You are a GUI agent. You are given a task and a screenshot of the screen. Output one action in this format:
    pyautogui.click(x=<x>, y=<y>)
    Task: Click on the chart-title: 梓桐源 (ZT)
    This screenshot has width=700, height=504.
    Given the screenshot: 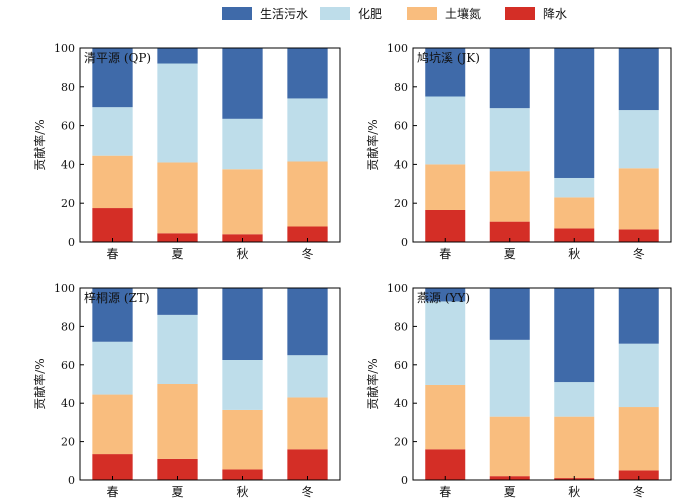 What is the action you would take?
    pyautogui.click(x=117, y=297)
    